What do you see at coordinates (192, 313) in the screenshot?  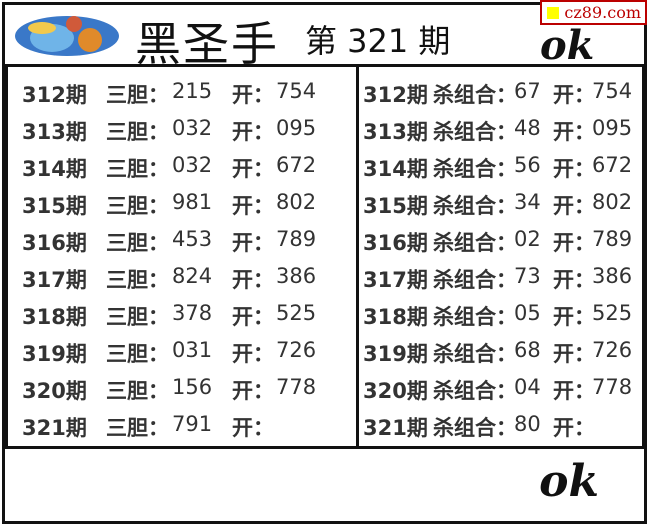 I see `value: 378` at bounding box center [192, 313].